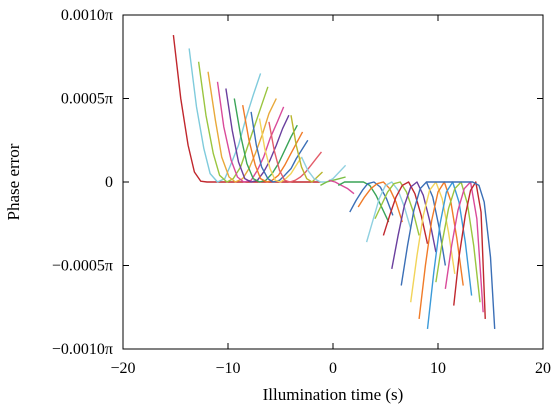 This screenshot has width=553, height=410. What do you see at coordinates (227, 368) in the screenshot?
I see `x-tick-label: −10` at bounding box center [227, 368].